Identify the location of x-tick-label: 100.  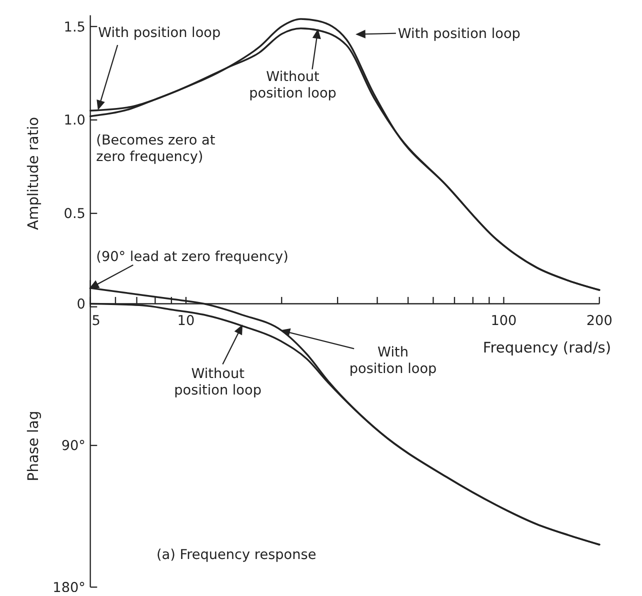
(503, 321).